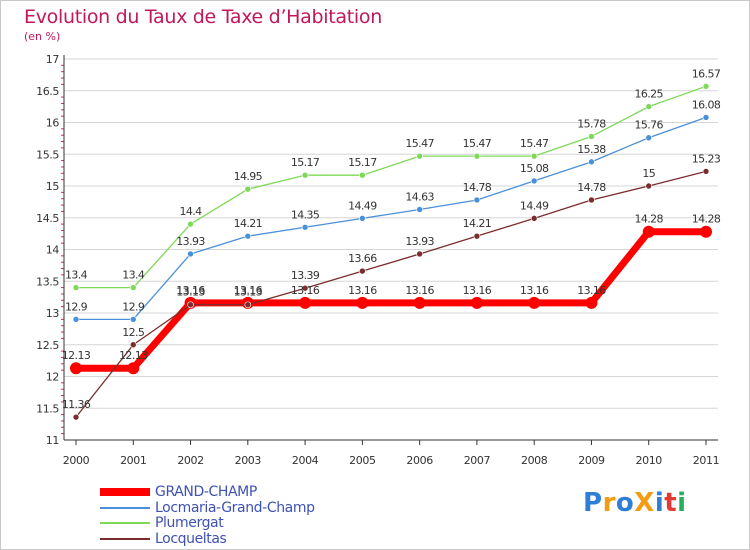  Describe the element at coordinates (190, 292) in the screenshot. I see `data-label: 13.13` at that location.